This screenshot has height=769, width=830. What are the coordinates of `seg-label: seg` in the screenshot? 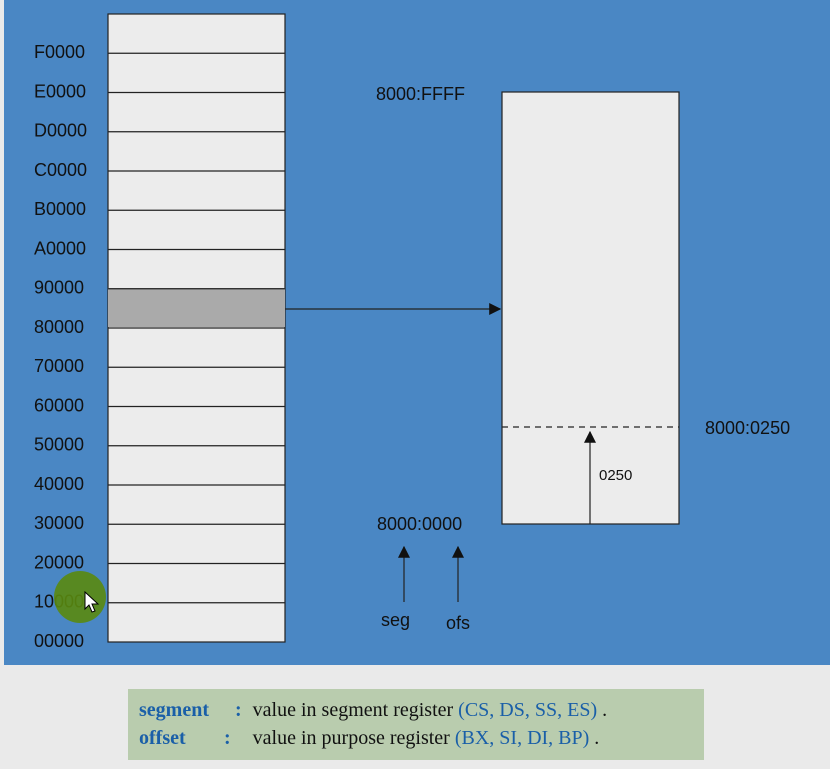 It's located at (395, 620).